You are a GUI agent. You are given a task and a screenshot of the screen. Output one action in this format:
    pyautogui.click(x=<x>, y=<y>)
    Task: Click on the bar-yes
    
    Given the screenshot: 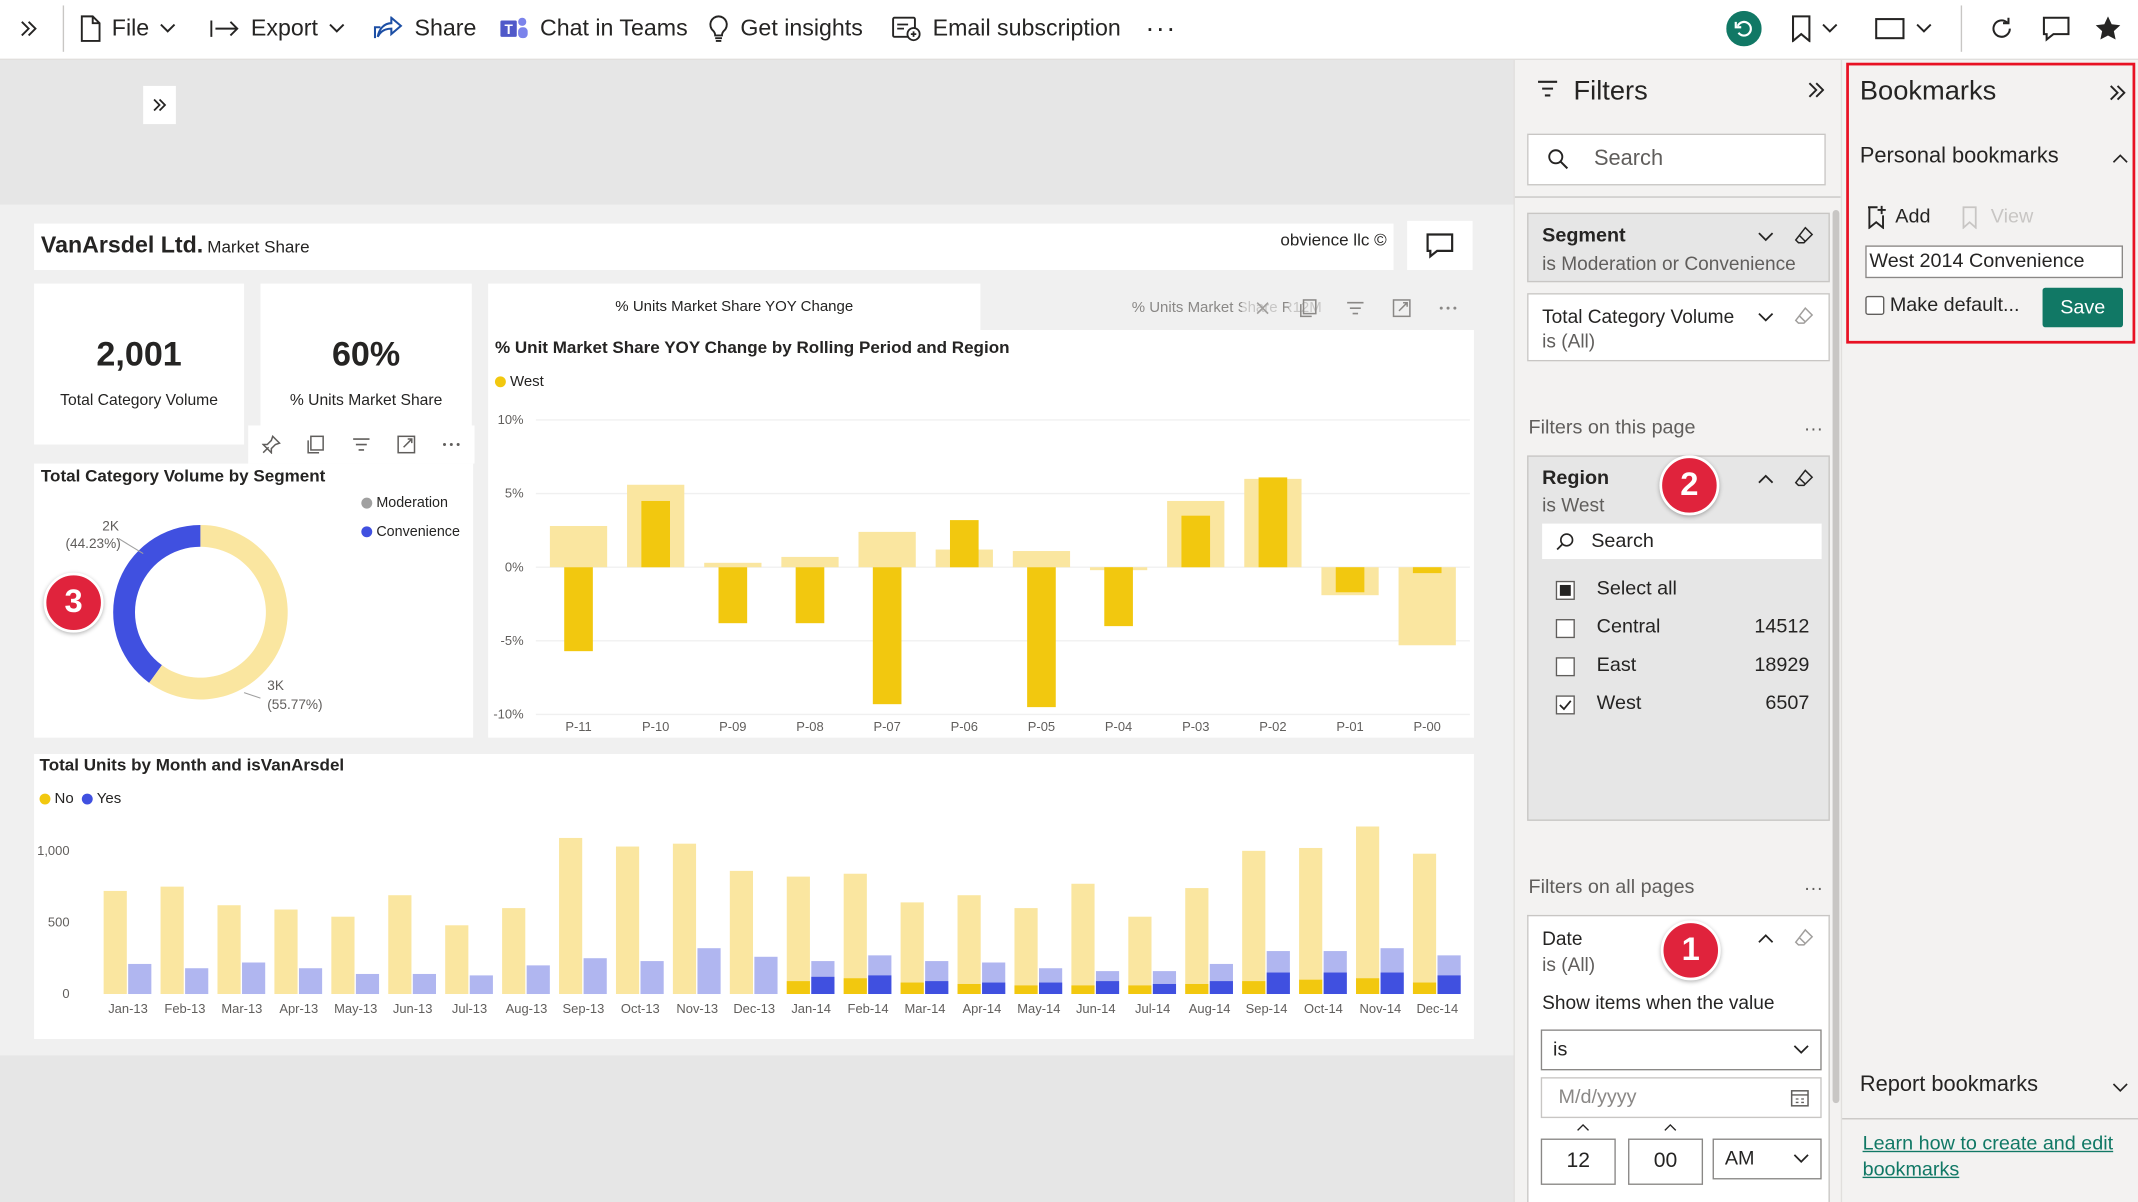 What is the action you would take?
    pyautogui.click(x=481, y=985)
    